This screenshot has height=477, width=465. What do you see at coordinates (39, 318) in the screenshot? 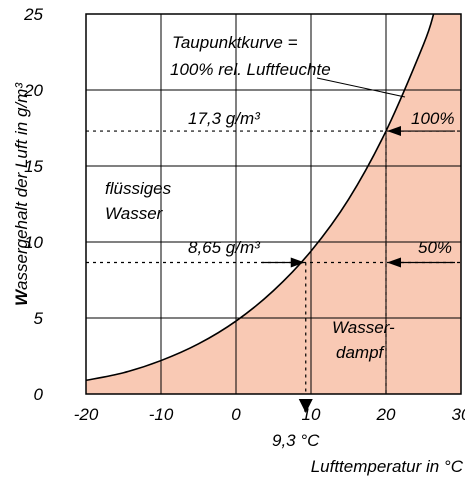
I see `y-tick-label: 5` at bounding box center [39, 318].